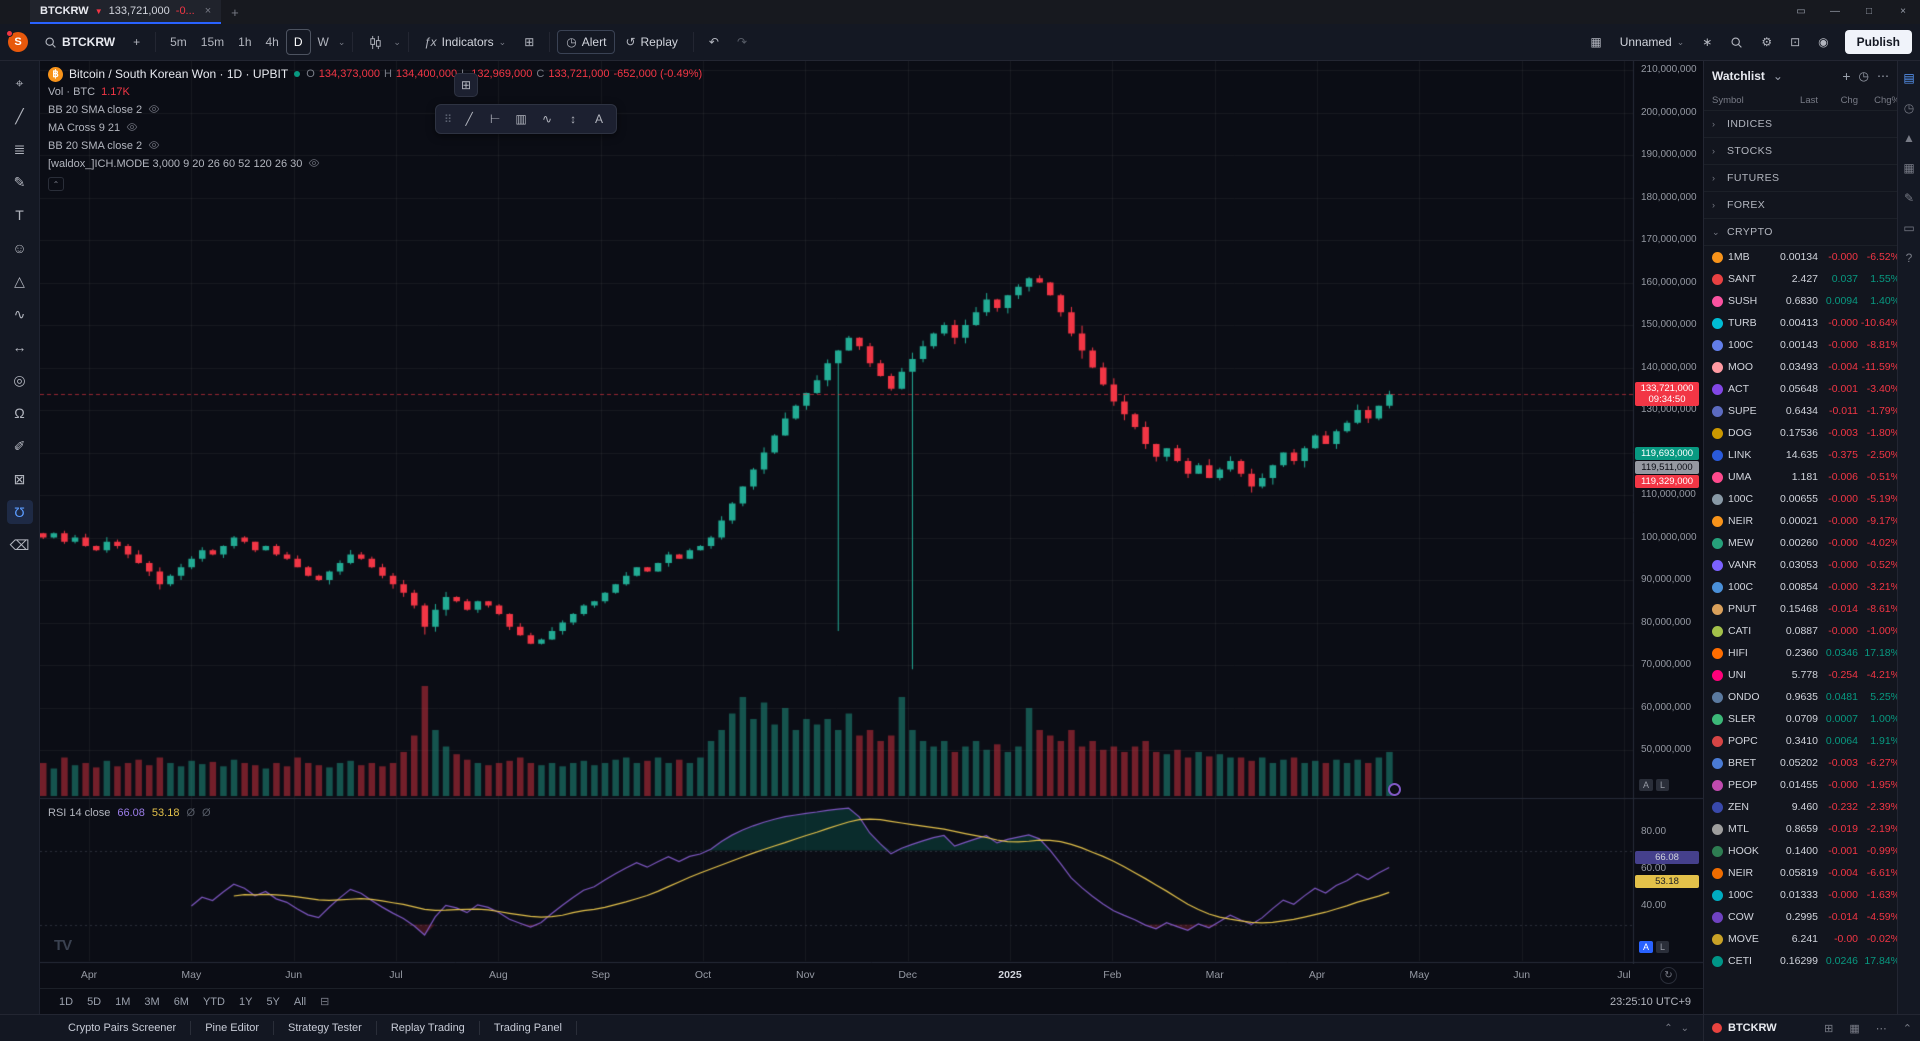 The image size is (1920, 1041). Describe the element at coordinates (300, 1001) in the screenshot. I see `range-all: All` at that location.